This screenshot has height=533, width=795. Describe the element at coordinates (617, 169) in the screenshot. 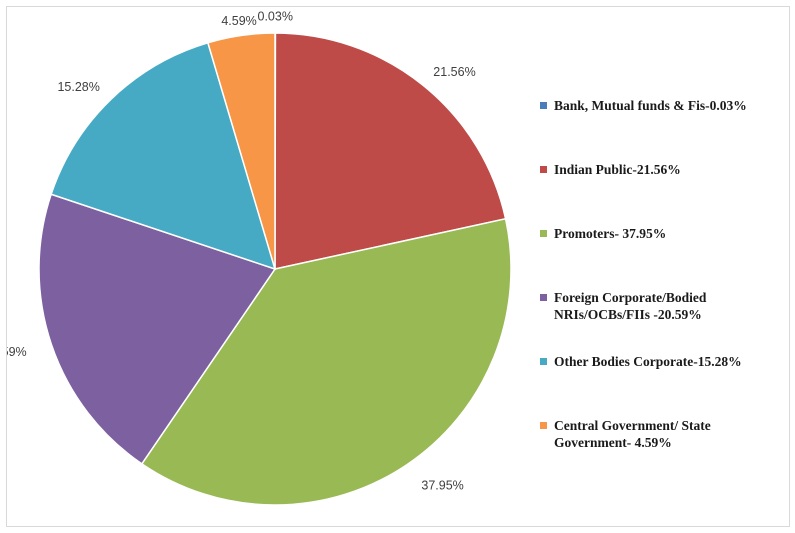

I see `legend-label: Indian Public-21.56%` at that location.